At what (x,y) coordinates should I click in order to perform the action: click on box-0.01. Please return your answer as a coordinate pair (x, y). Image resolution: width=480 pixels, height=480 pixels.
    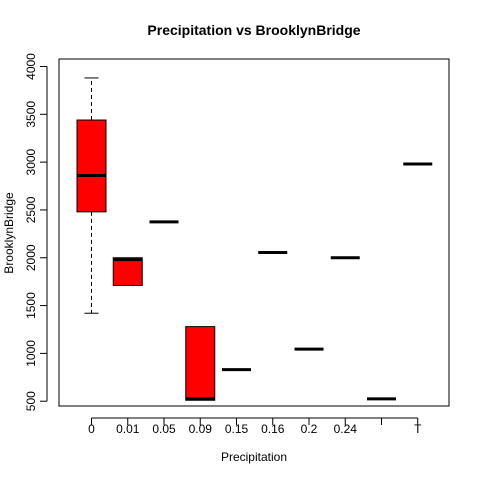
    Looking at the image, I should click on (127, 271).